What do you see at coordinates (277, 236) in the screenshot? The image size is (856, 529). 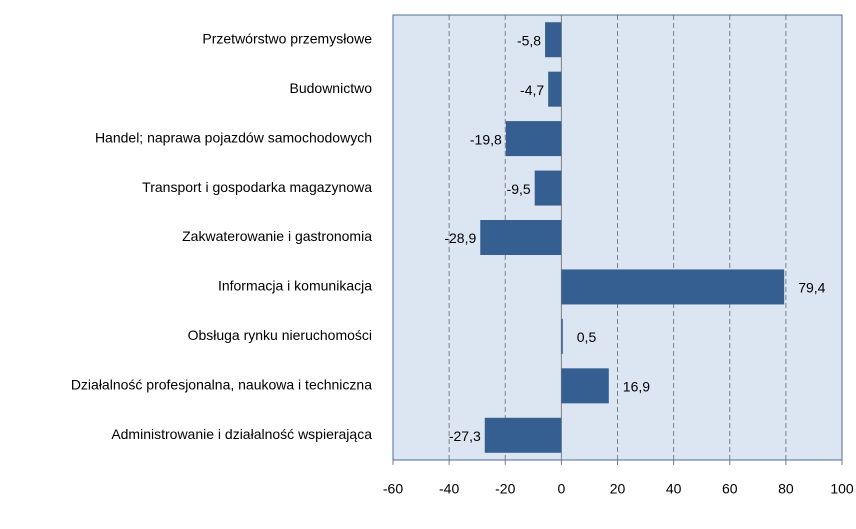 I see `y-tick-label: Zakwaterowanie i gastronomia` at bounding box center [277, 236].